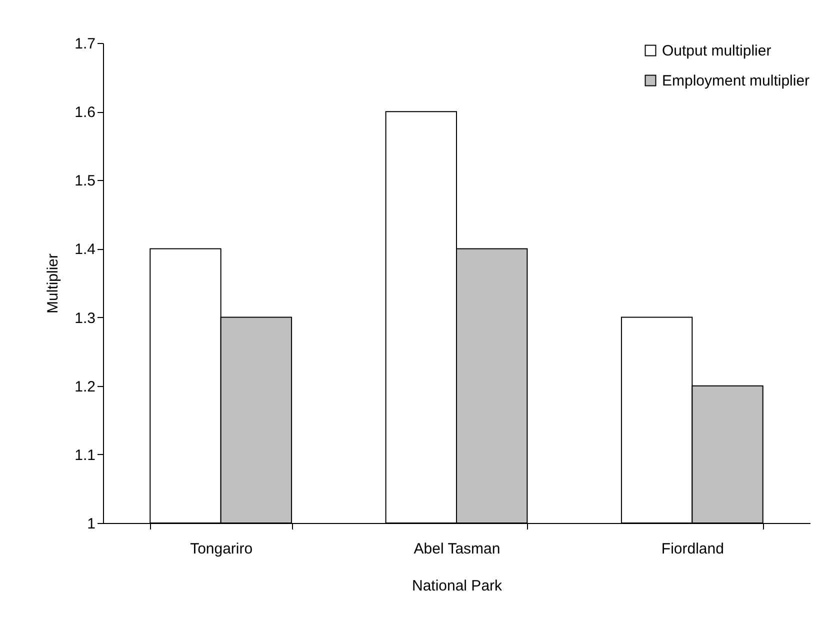 Image resolution: width=835 pixels, height=621 pixels. Describe the element at coordinates (85, 181) in the screenshot. I see `y-tick-label: 1.5` at that location.